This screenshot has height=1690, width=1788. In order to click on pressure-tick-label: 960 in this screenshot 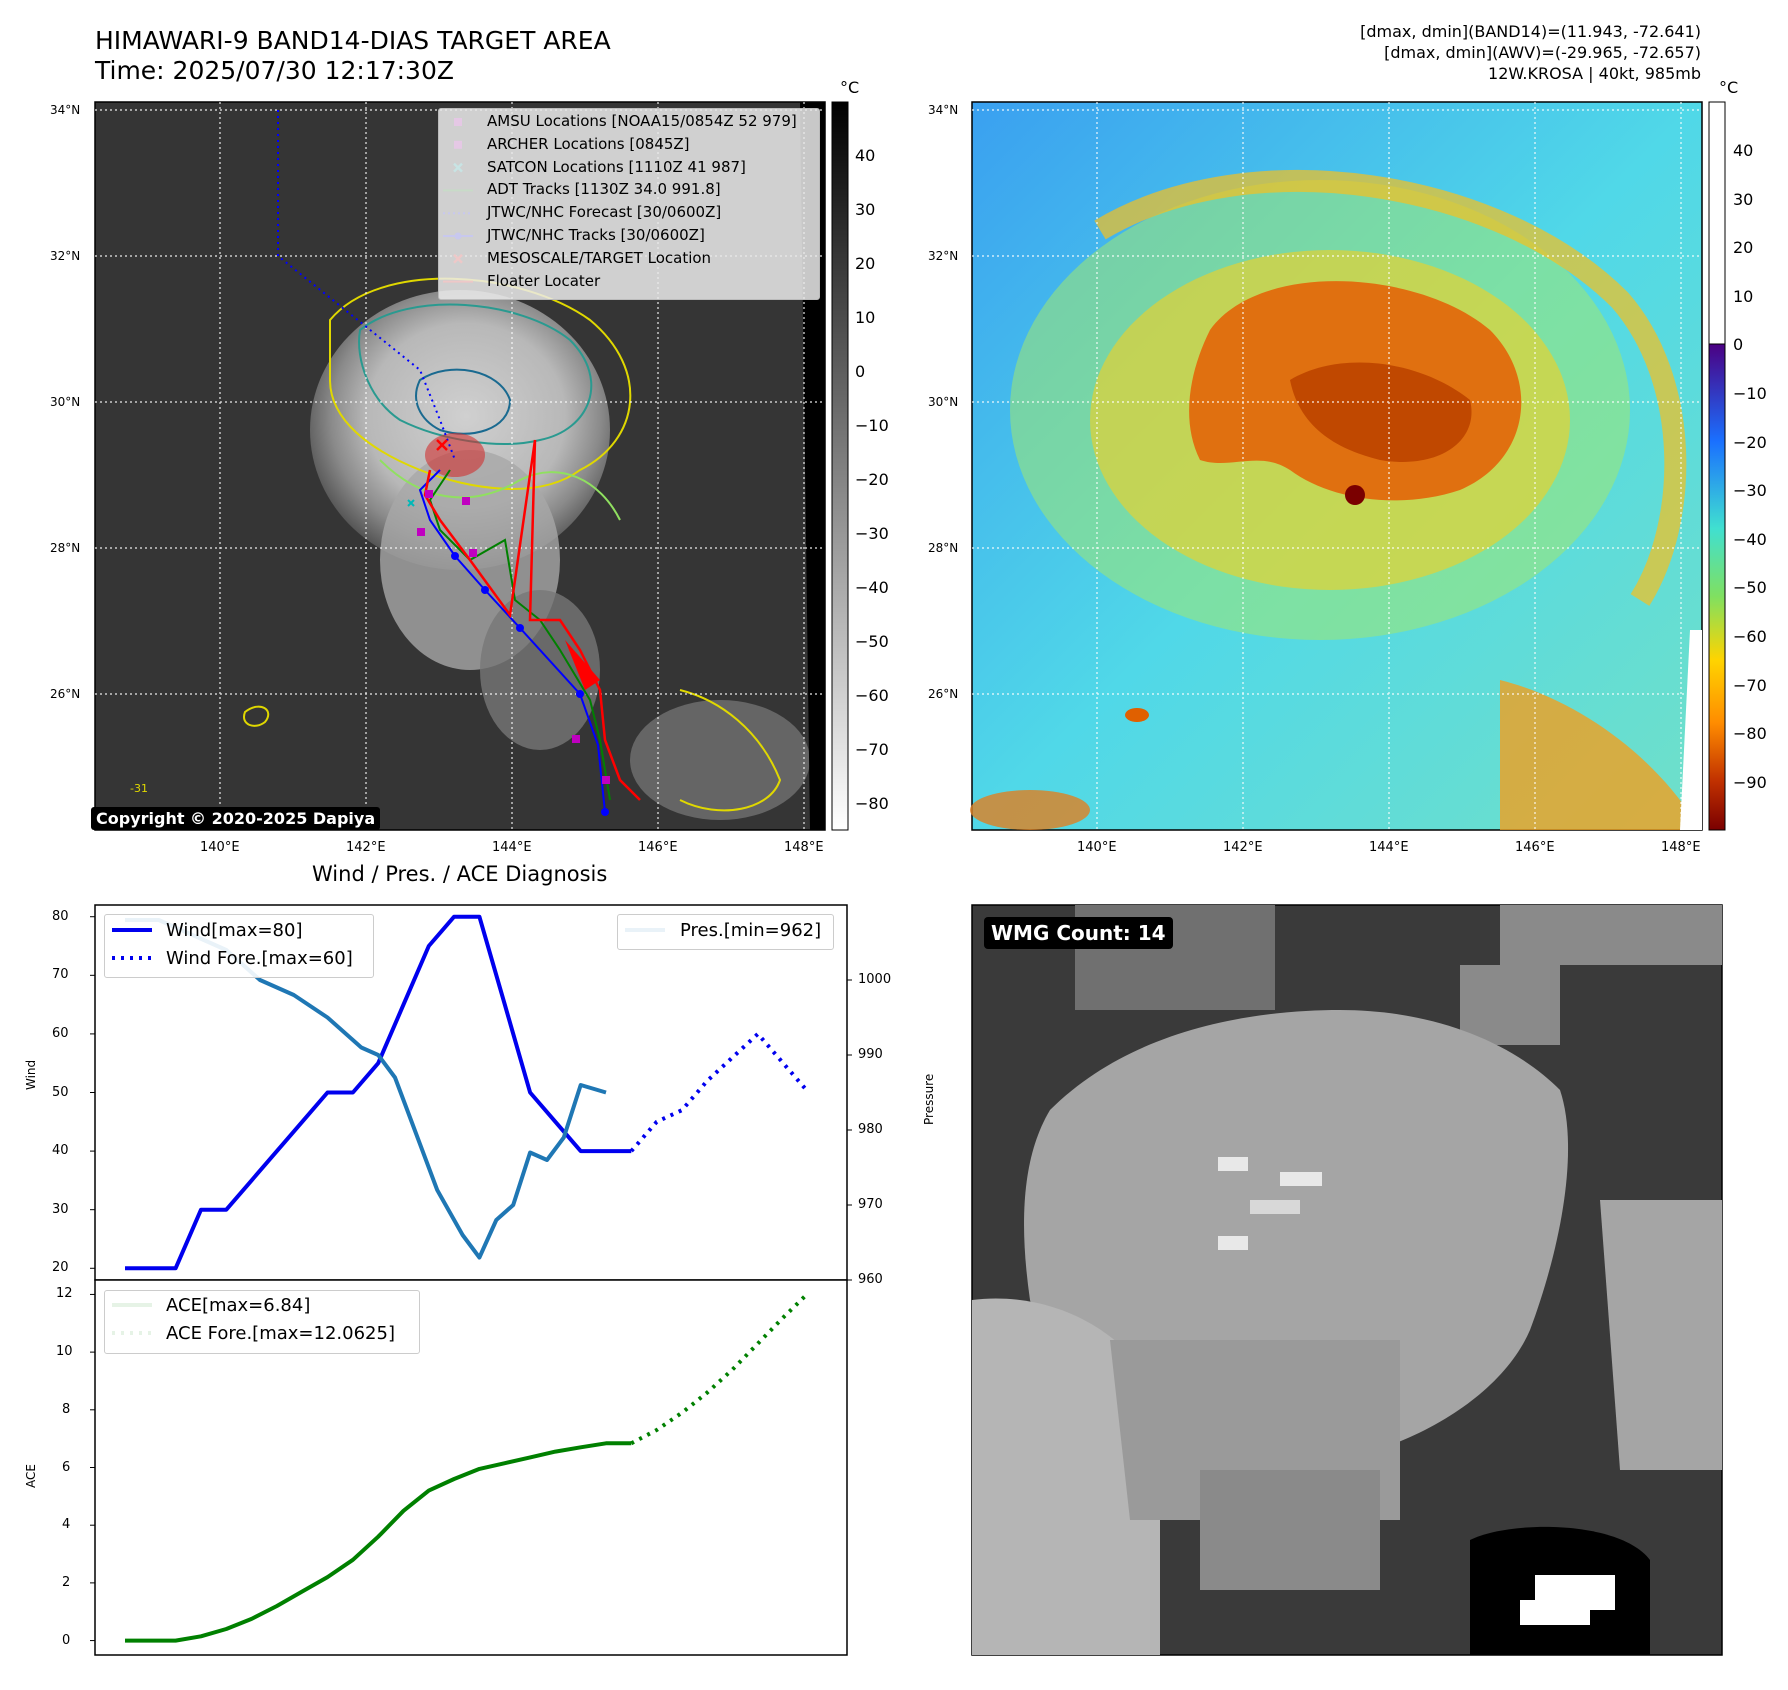, I will do `click(870, 1279)`.